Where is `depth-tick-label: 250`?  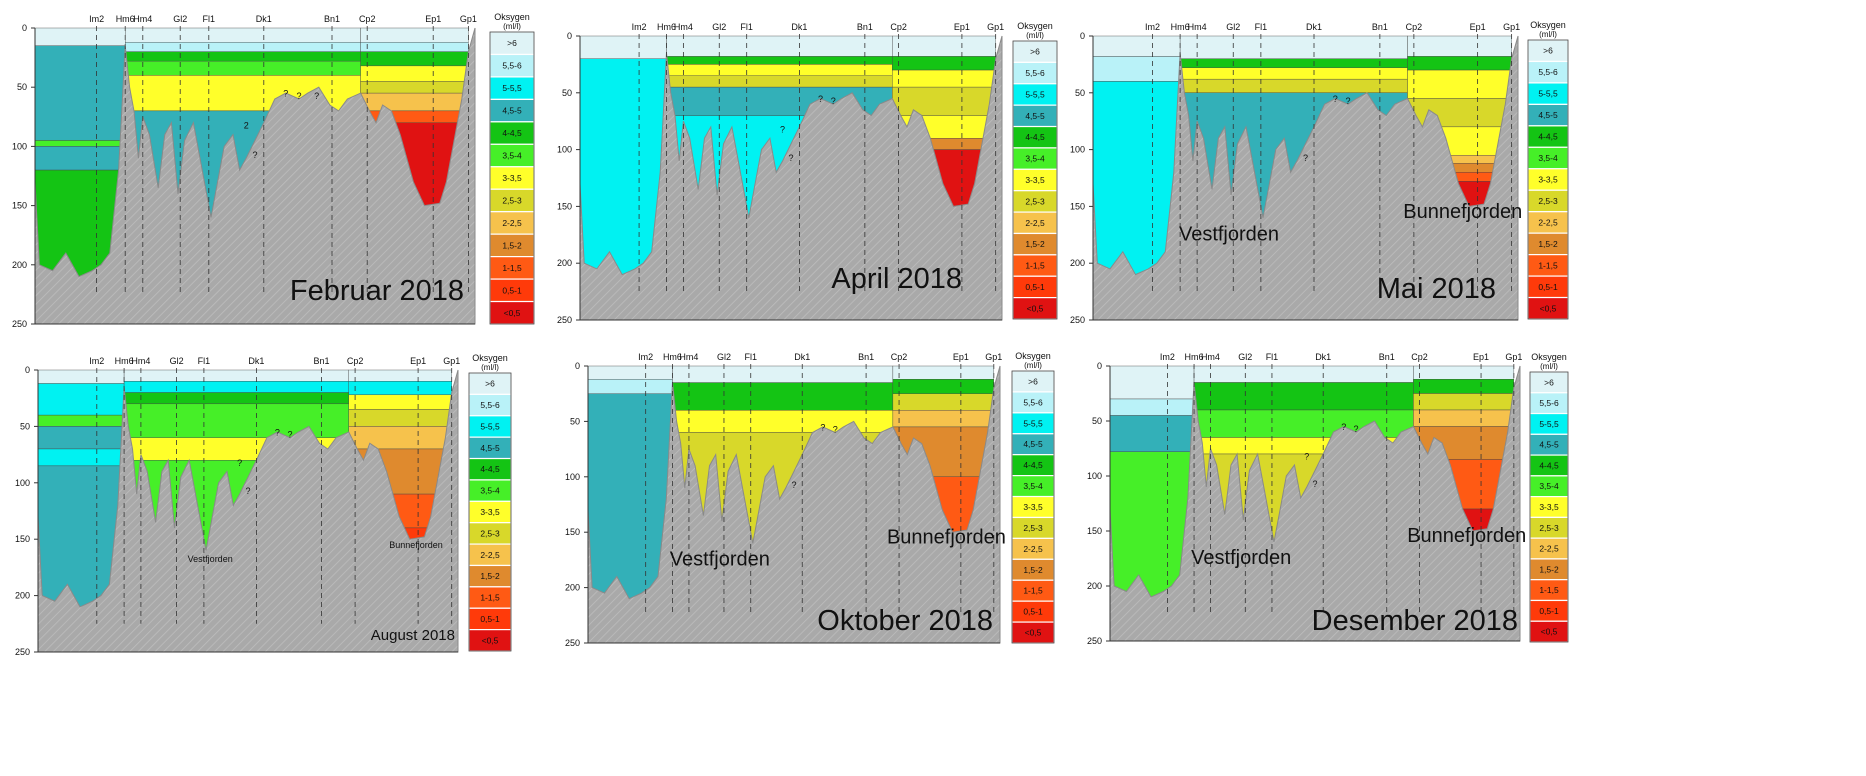
depth-tick-label: 250 is located at coordinates (22, 652).